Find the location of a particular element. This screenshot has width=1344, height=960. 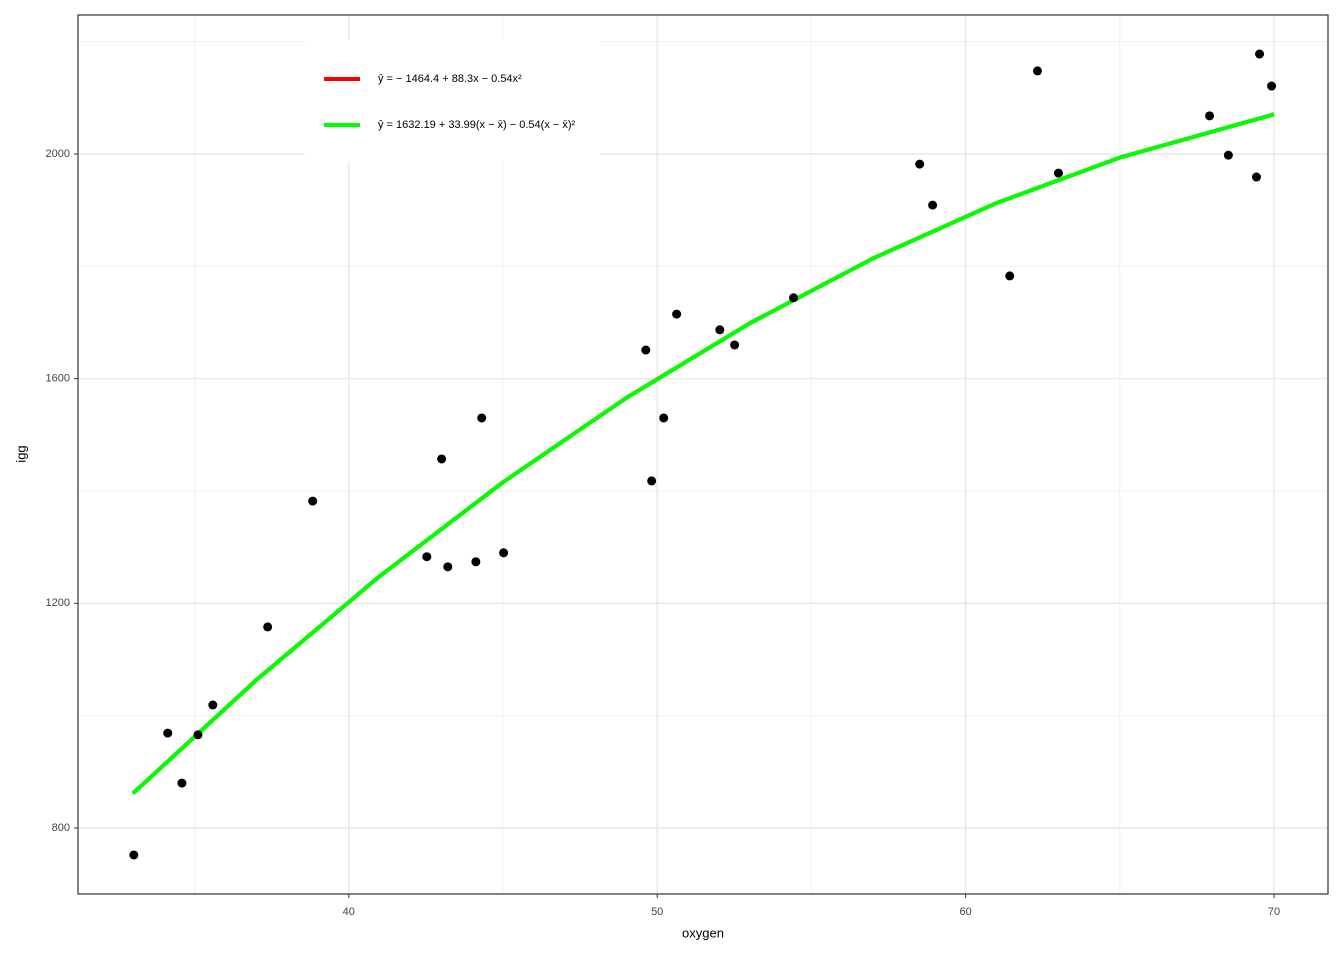

y-tick-label: 800 is located at coordinates (61, 828).